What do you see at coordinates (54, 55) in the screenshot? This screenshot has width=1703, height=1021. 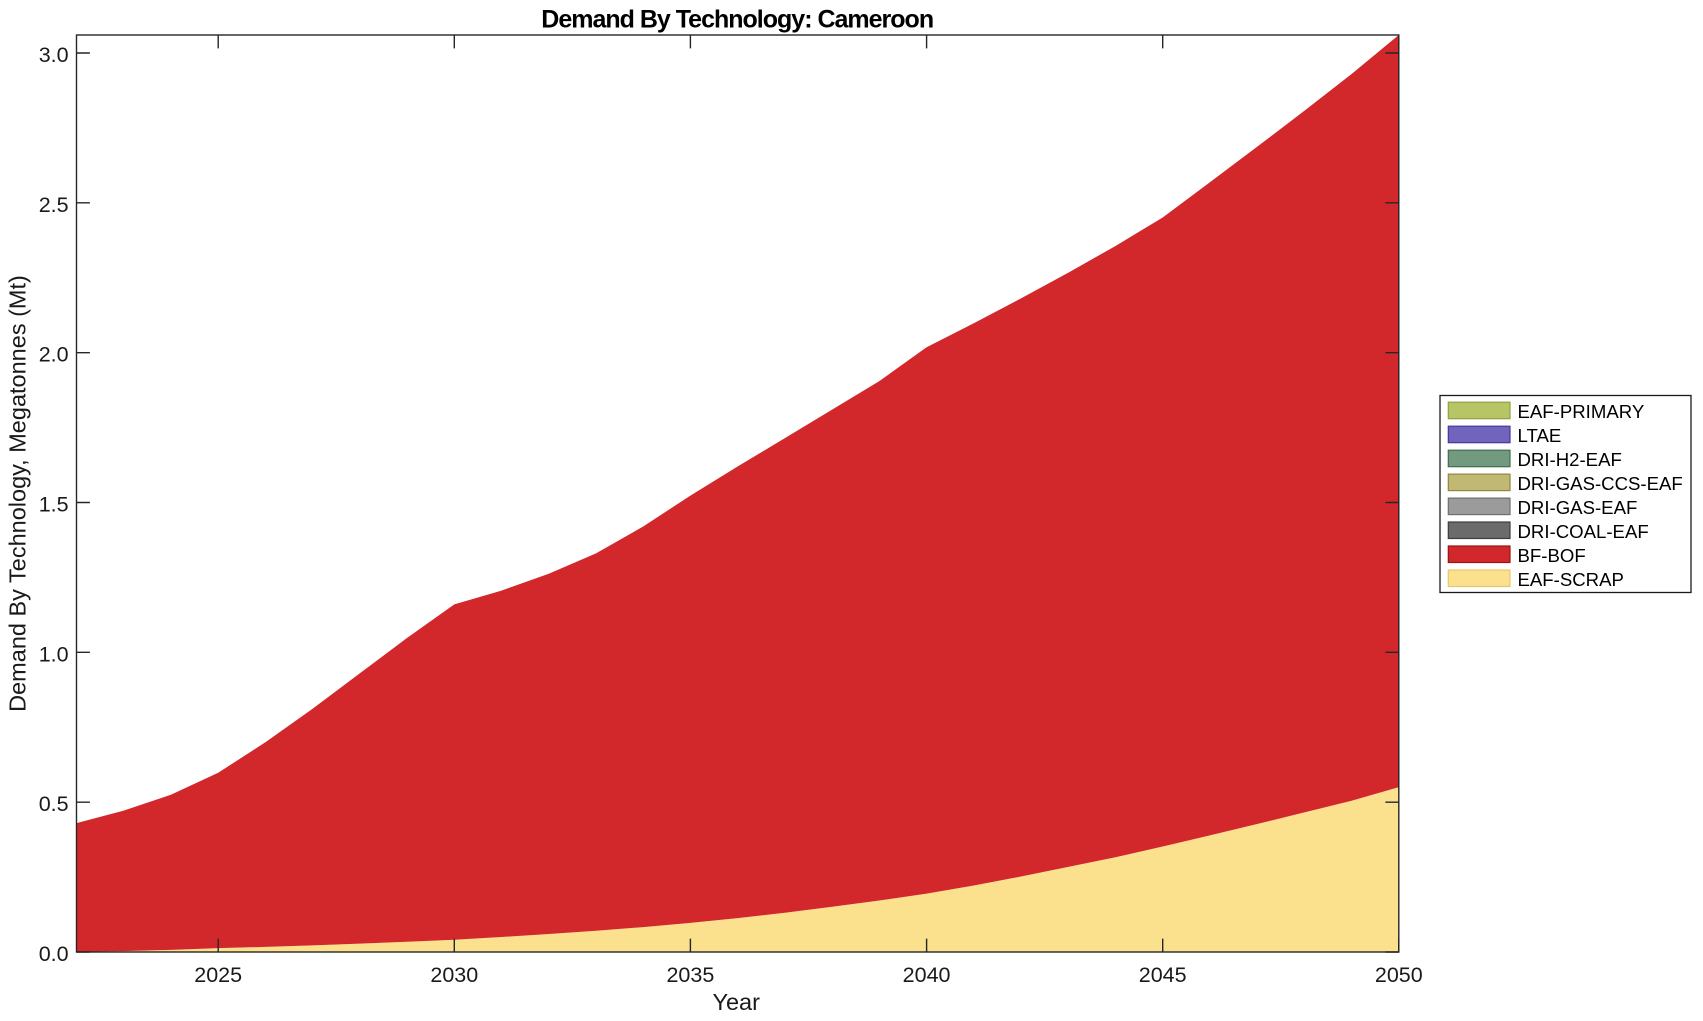 I see `svg-text: 3.0` at bounding box center [54, 55].